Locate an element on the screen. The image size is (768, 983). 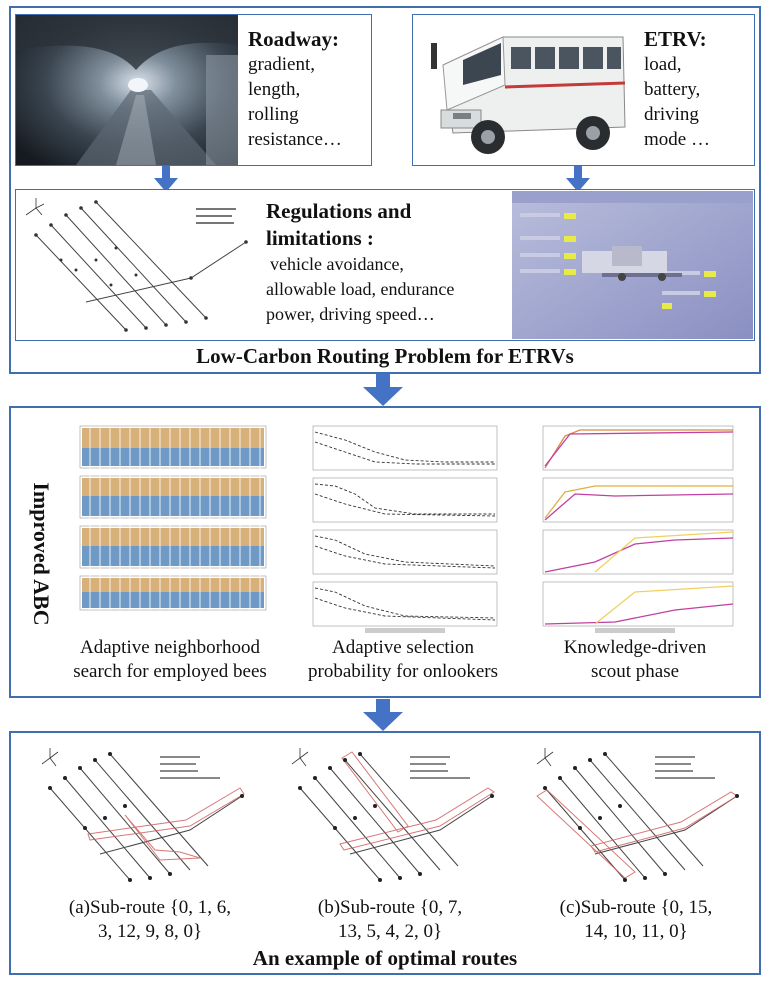
roadway-attr-3: rolling is located at coordinates (273, 114).